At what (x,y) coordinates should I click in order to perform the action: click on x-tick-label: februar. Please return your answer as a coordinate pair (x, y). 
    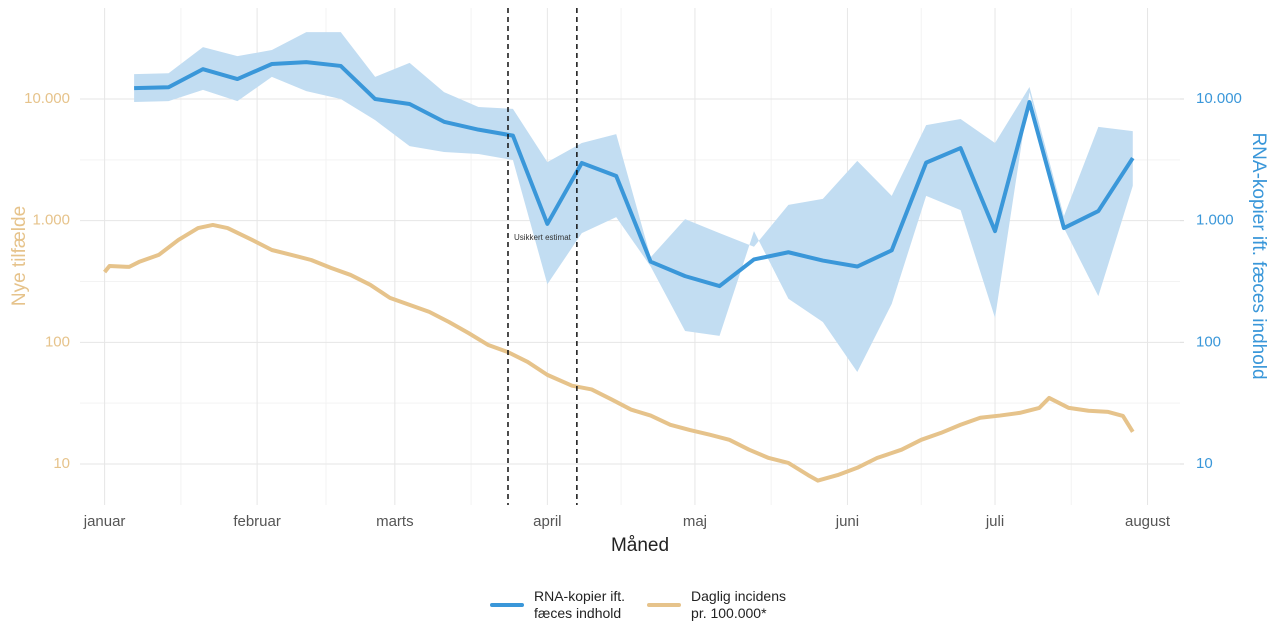
    Looking at the image, I should click on (257, 521).